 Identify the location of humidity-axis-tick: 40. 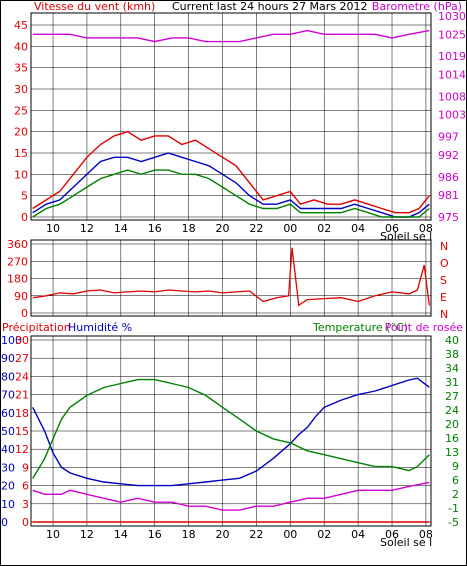
(8, 449).